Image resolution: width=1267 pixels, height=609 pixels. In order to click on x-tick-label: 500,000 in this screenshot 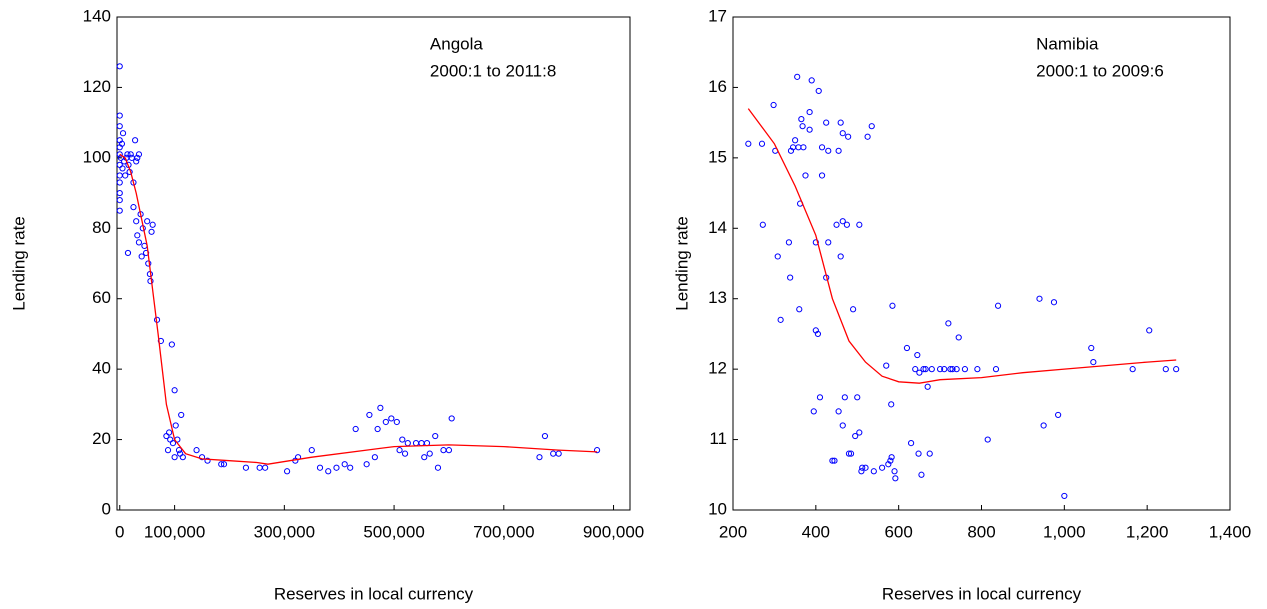, I will do `click(393, 531)`.